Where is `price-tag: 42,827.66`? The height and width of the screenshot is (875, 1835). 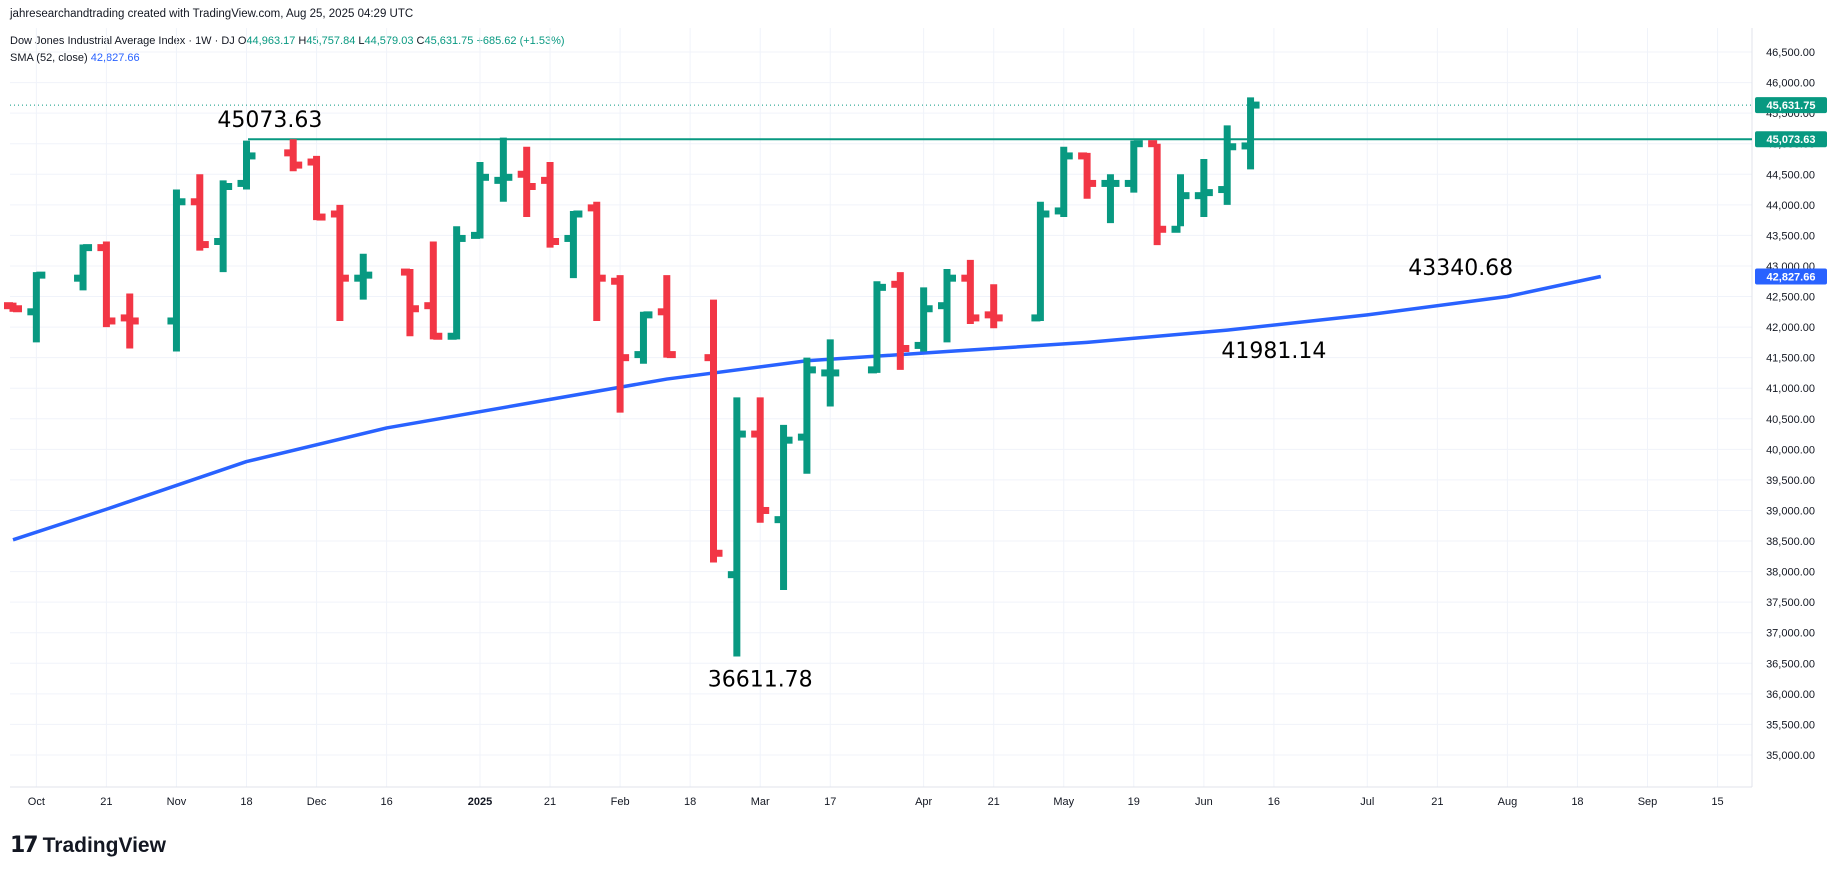
price-tag: 42,827.66 is located at coordinates (1791, 276).